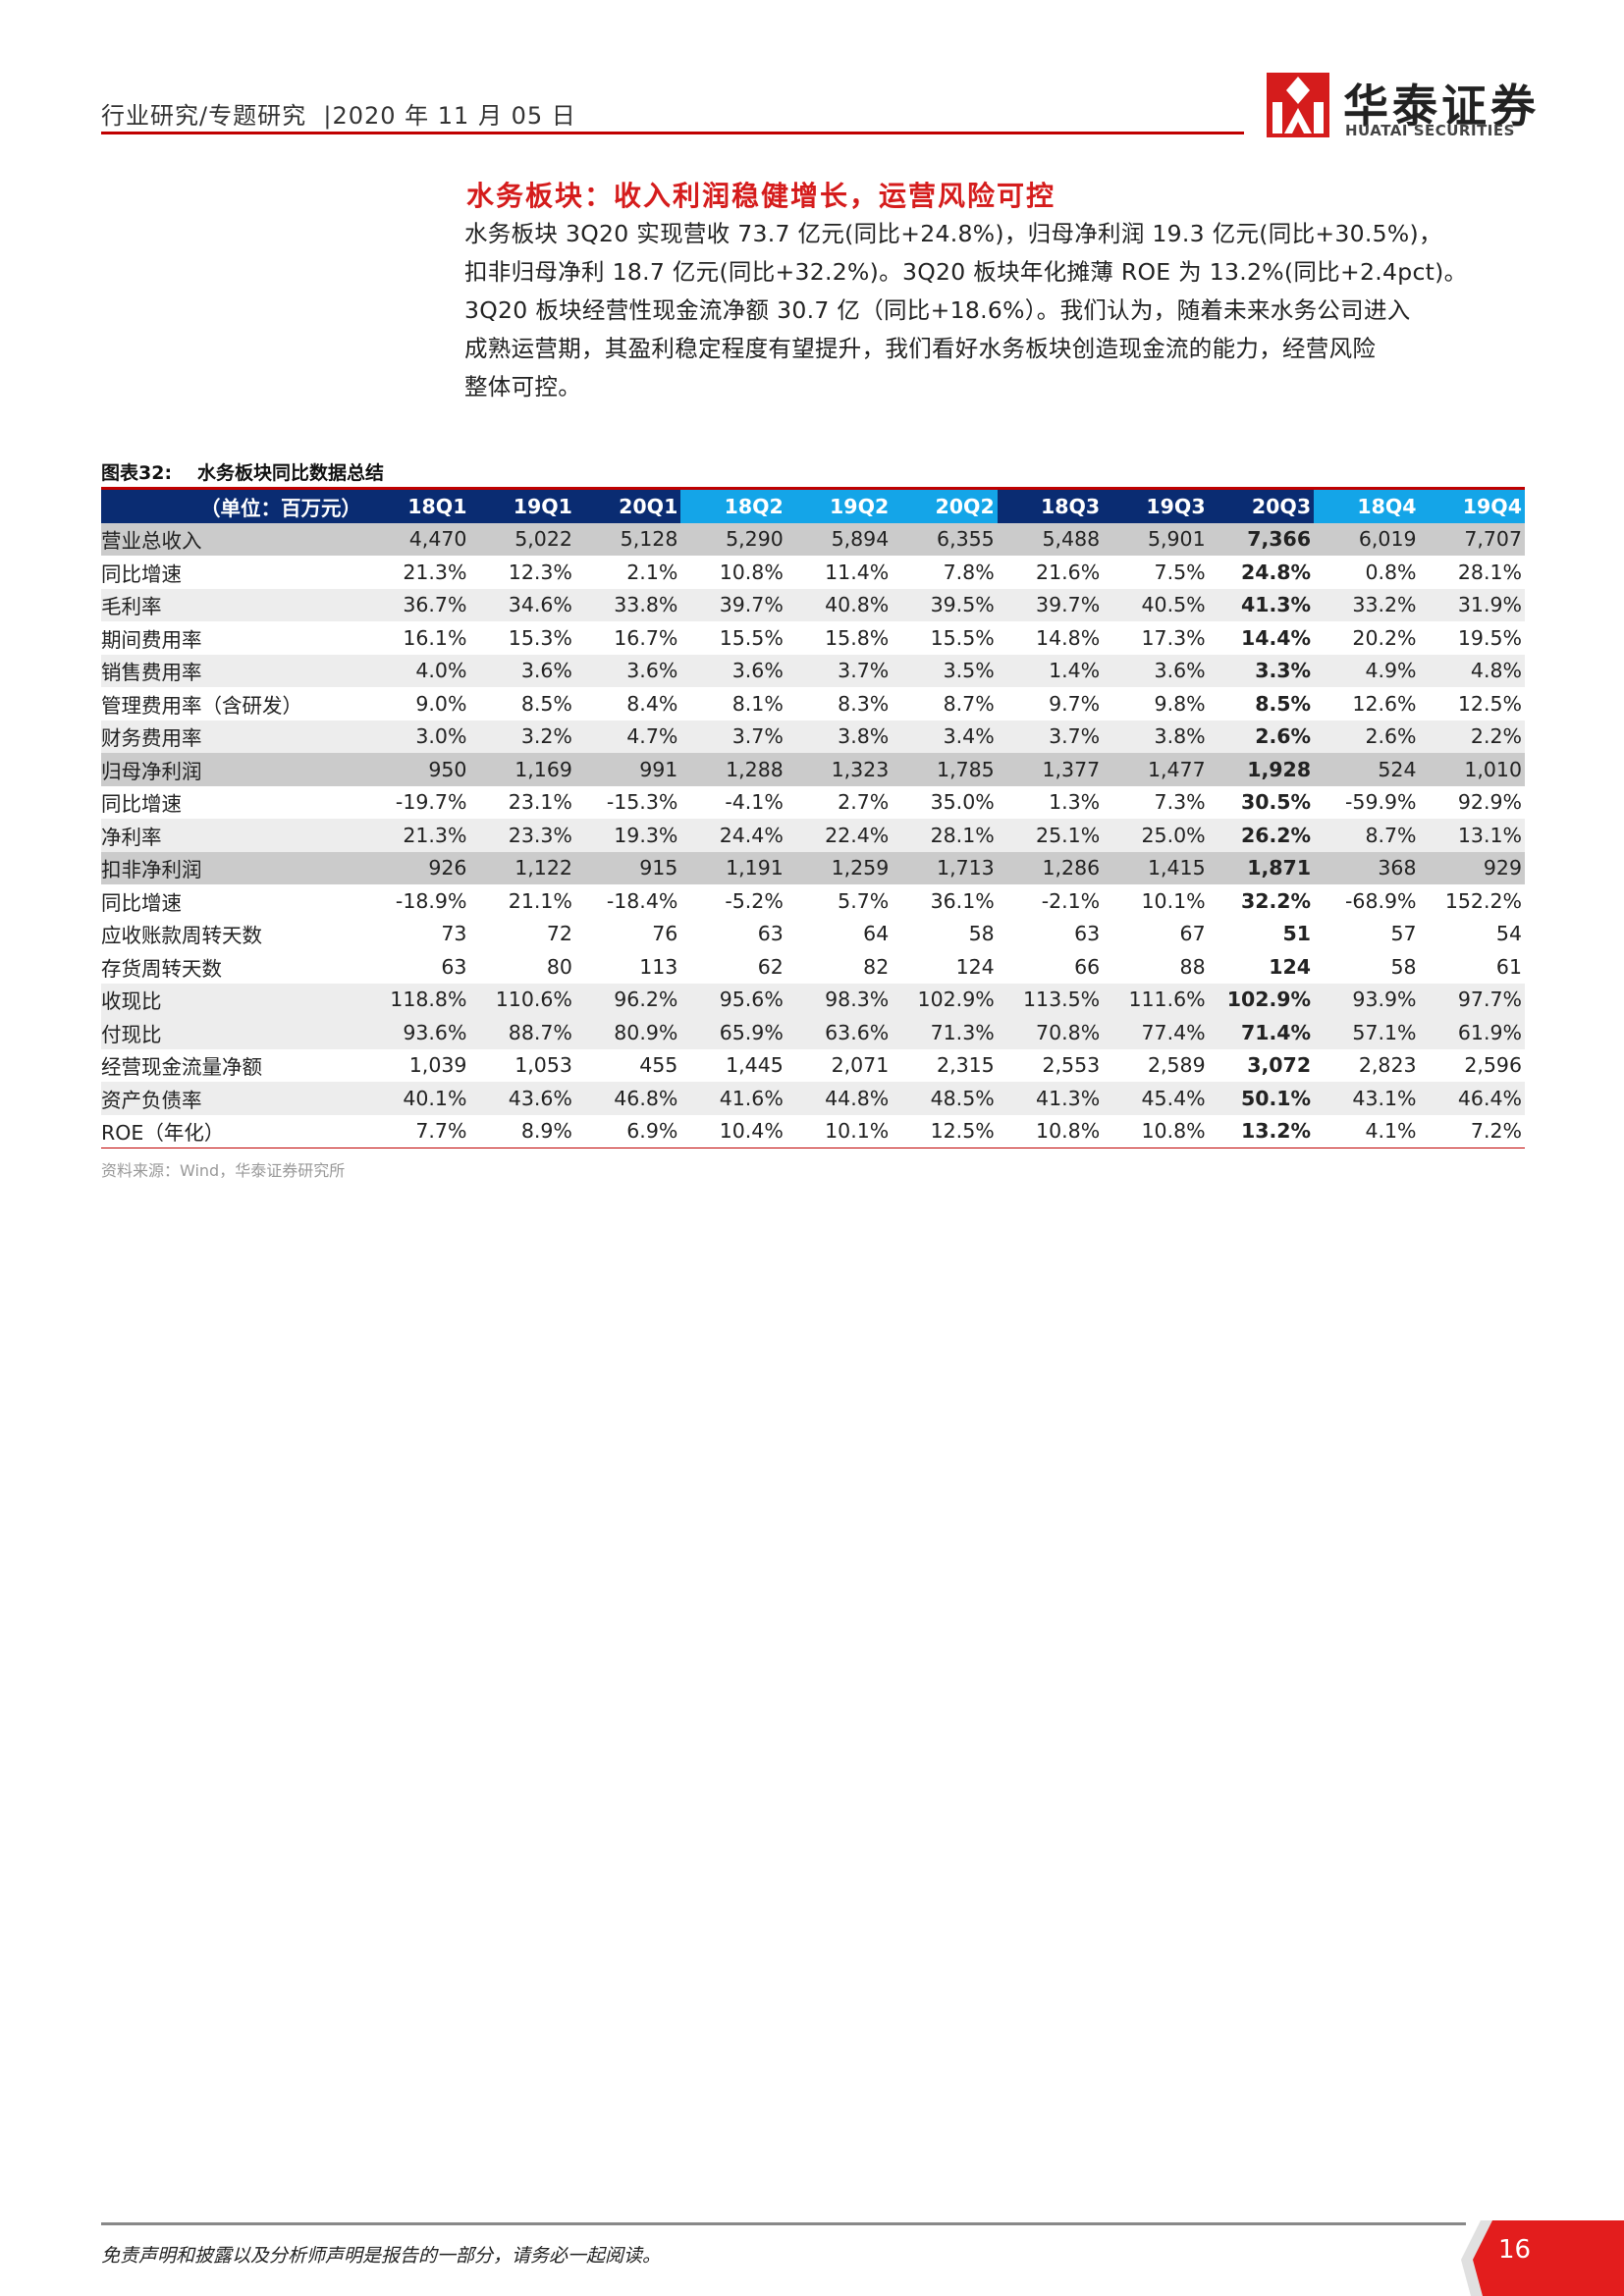 This screenshot has height=2296, width=1624. Describe the element at coordinates (1472, 1131) in the screenshot. I see `table-cell: 7.2%` at that location.